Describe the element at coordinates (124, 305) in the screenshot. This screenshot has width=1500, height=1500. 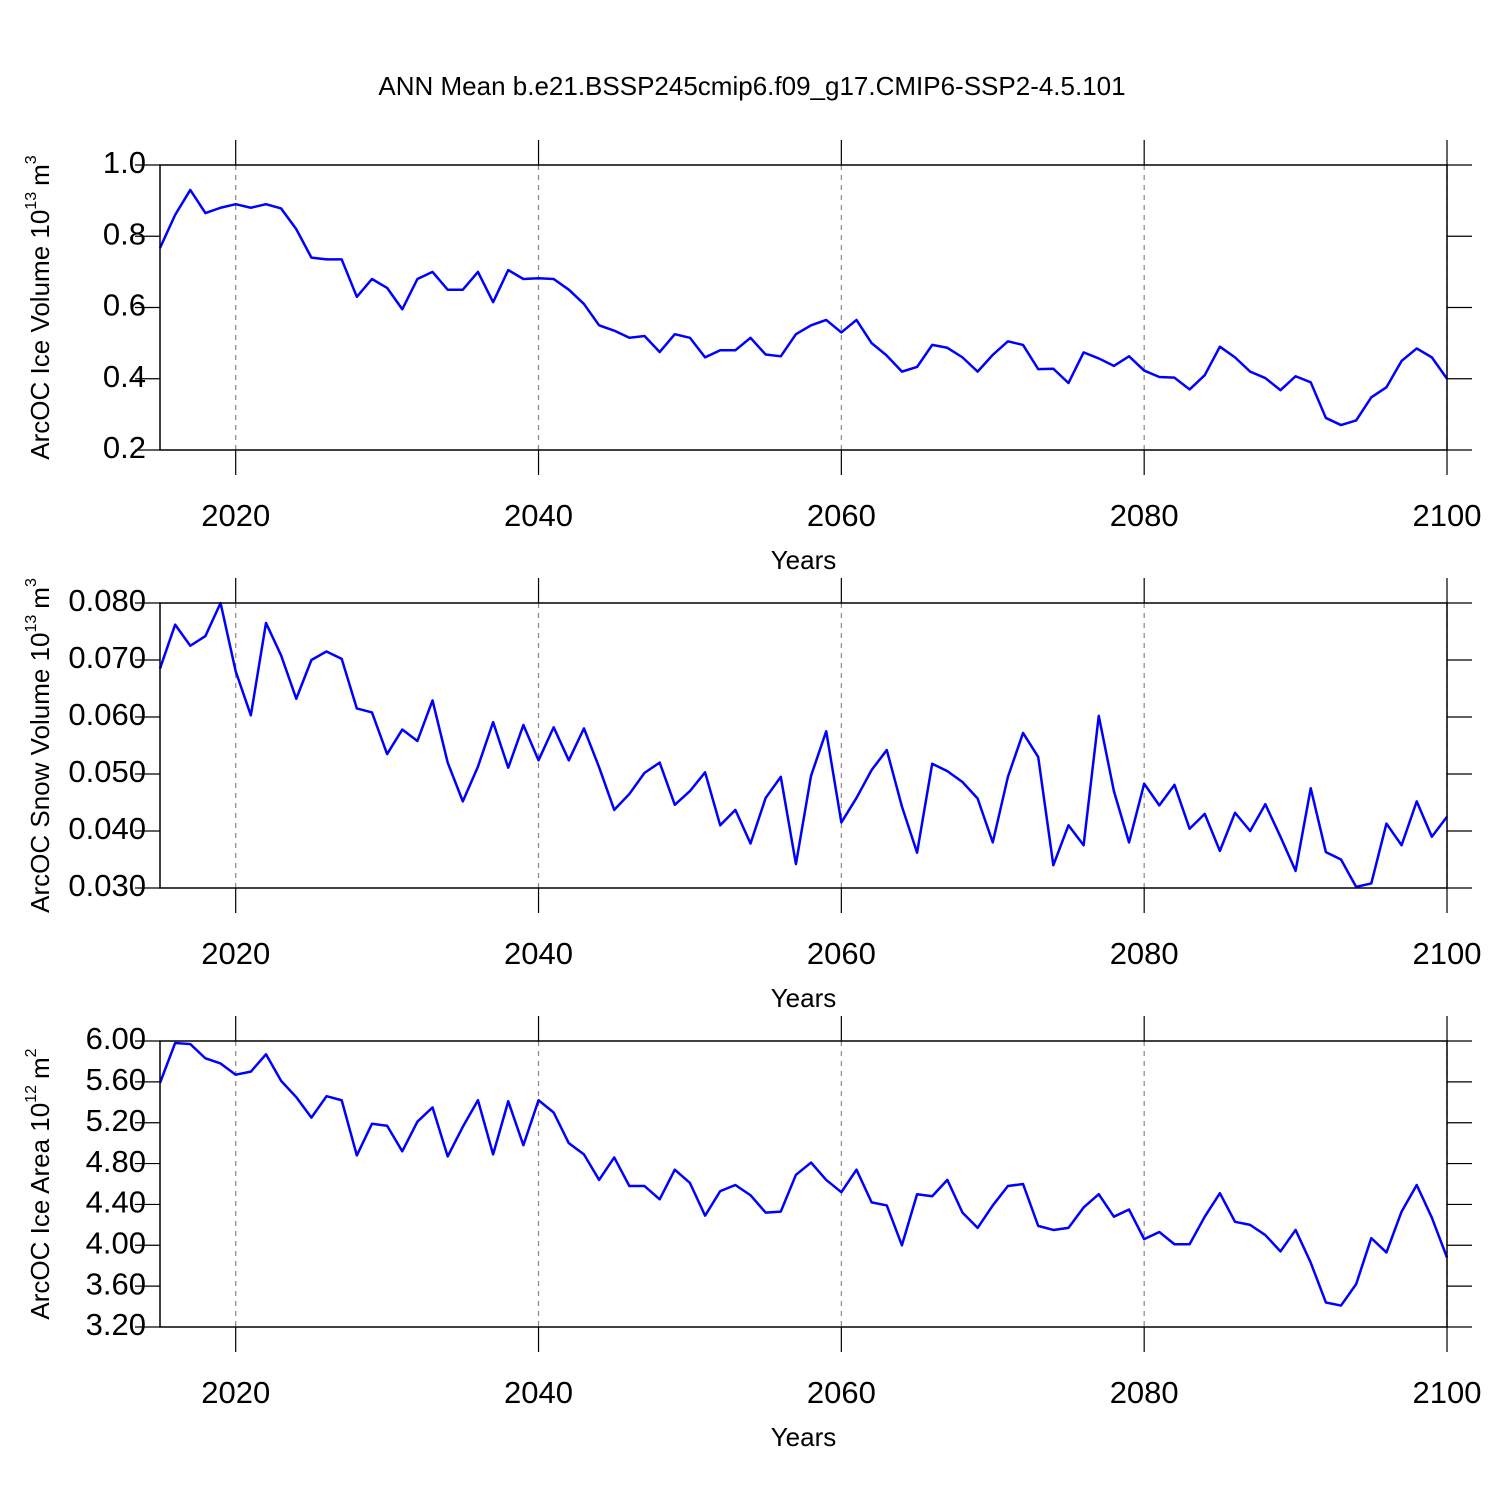
I see `y-tick-label: 0.6` at that location.